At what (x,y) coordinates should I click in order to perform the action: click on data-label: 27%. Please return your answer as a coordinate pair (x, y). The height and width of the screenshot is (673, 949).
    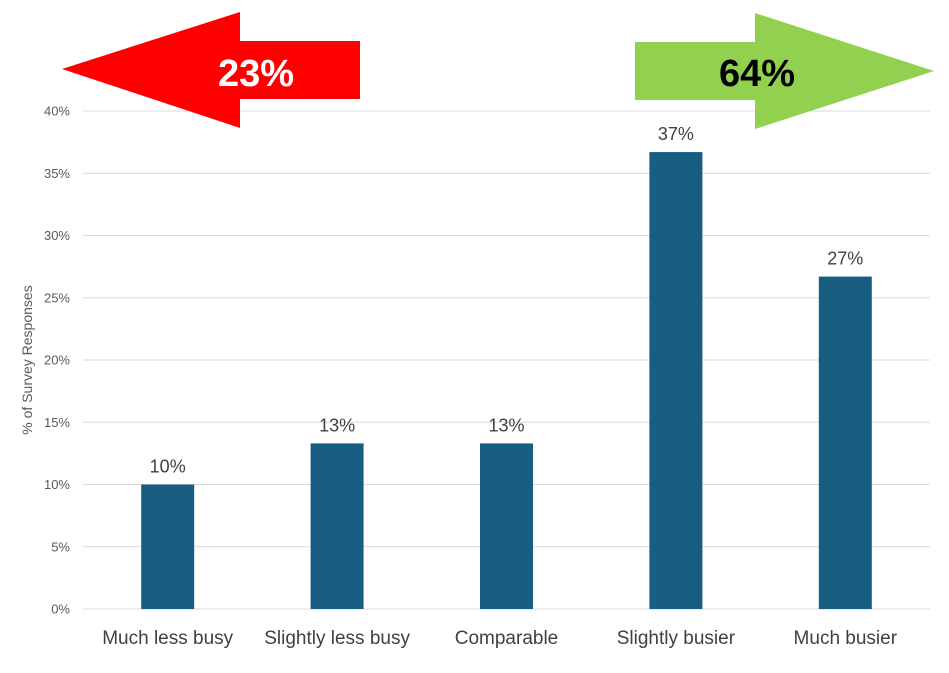
    Looking at the image, I should click on (845, 259).